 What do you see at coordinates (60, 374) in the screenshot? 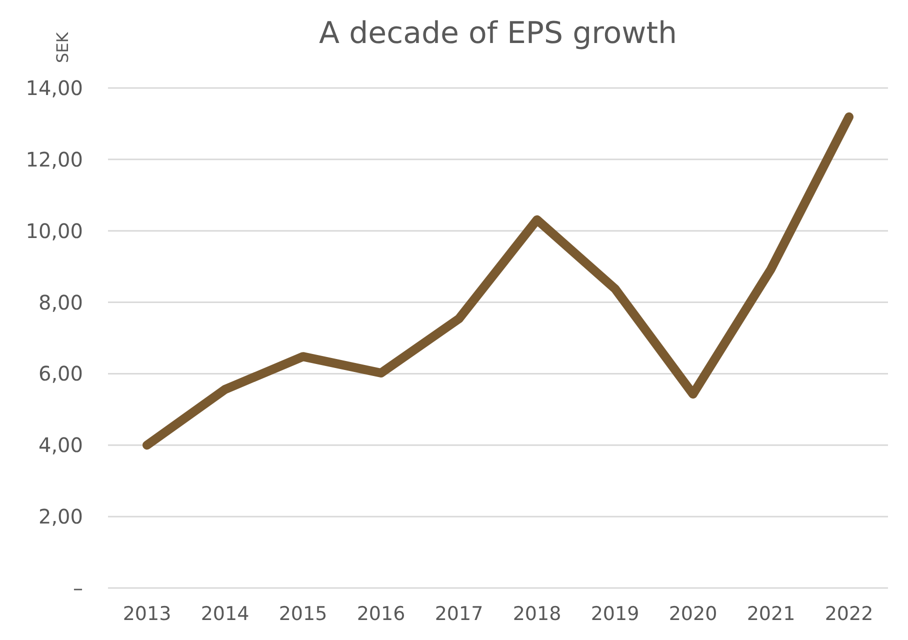
I see `y-tick-label: 6,00` at bounding box center [60, 374].